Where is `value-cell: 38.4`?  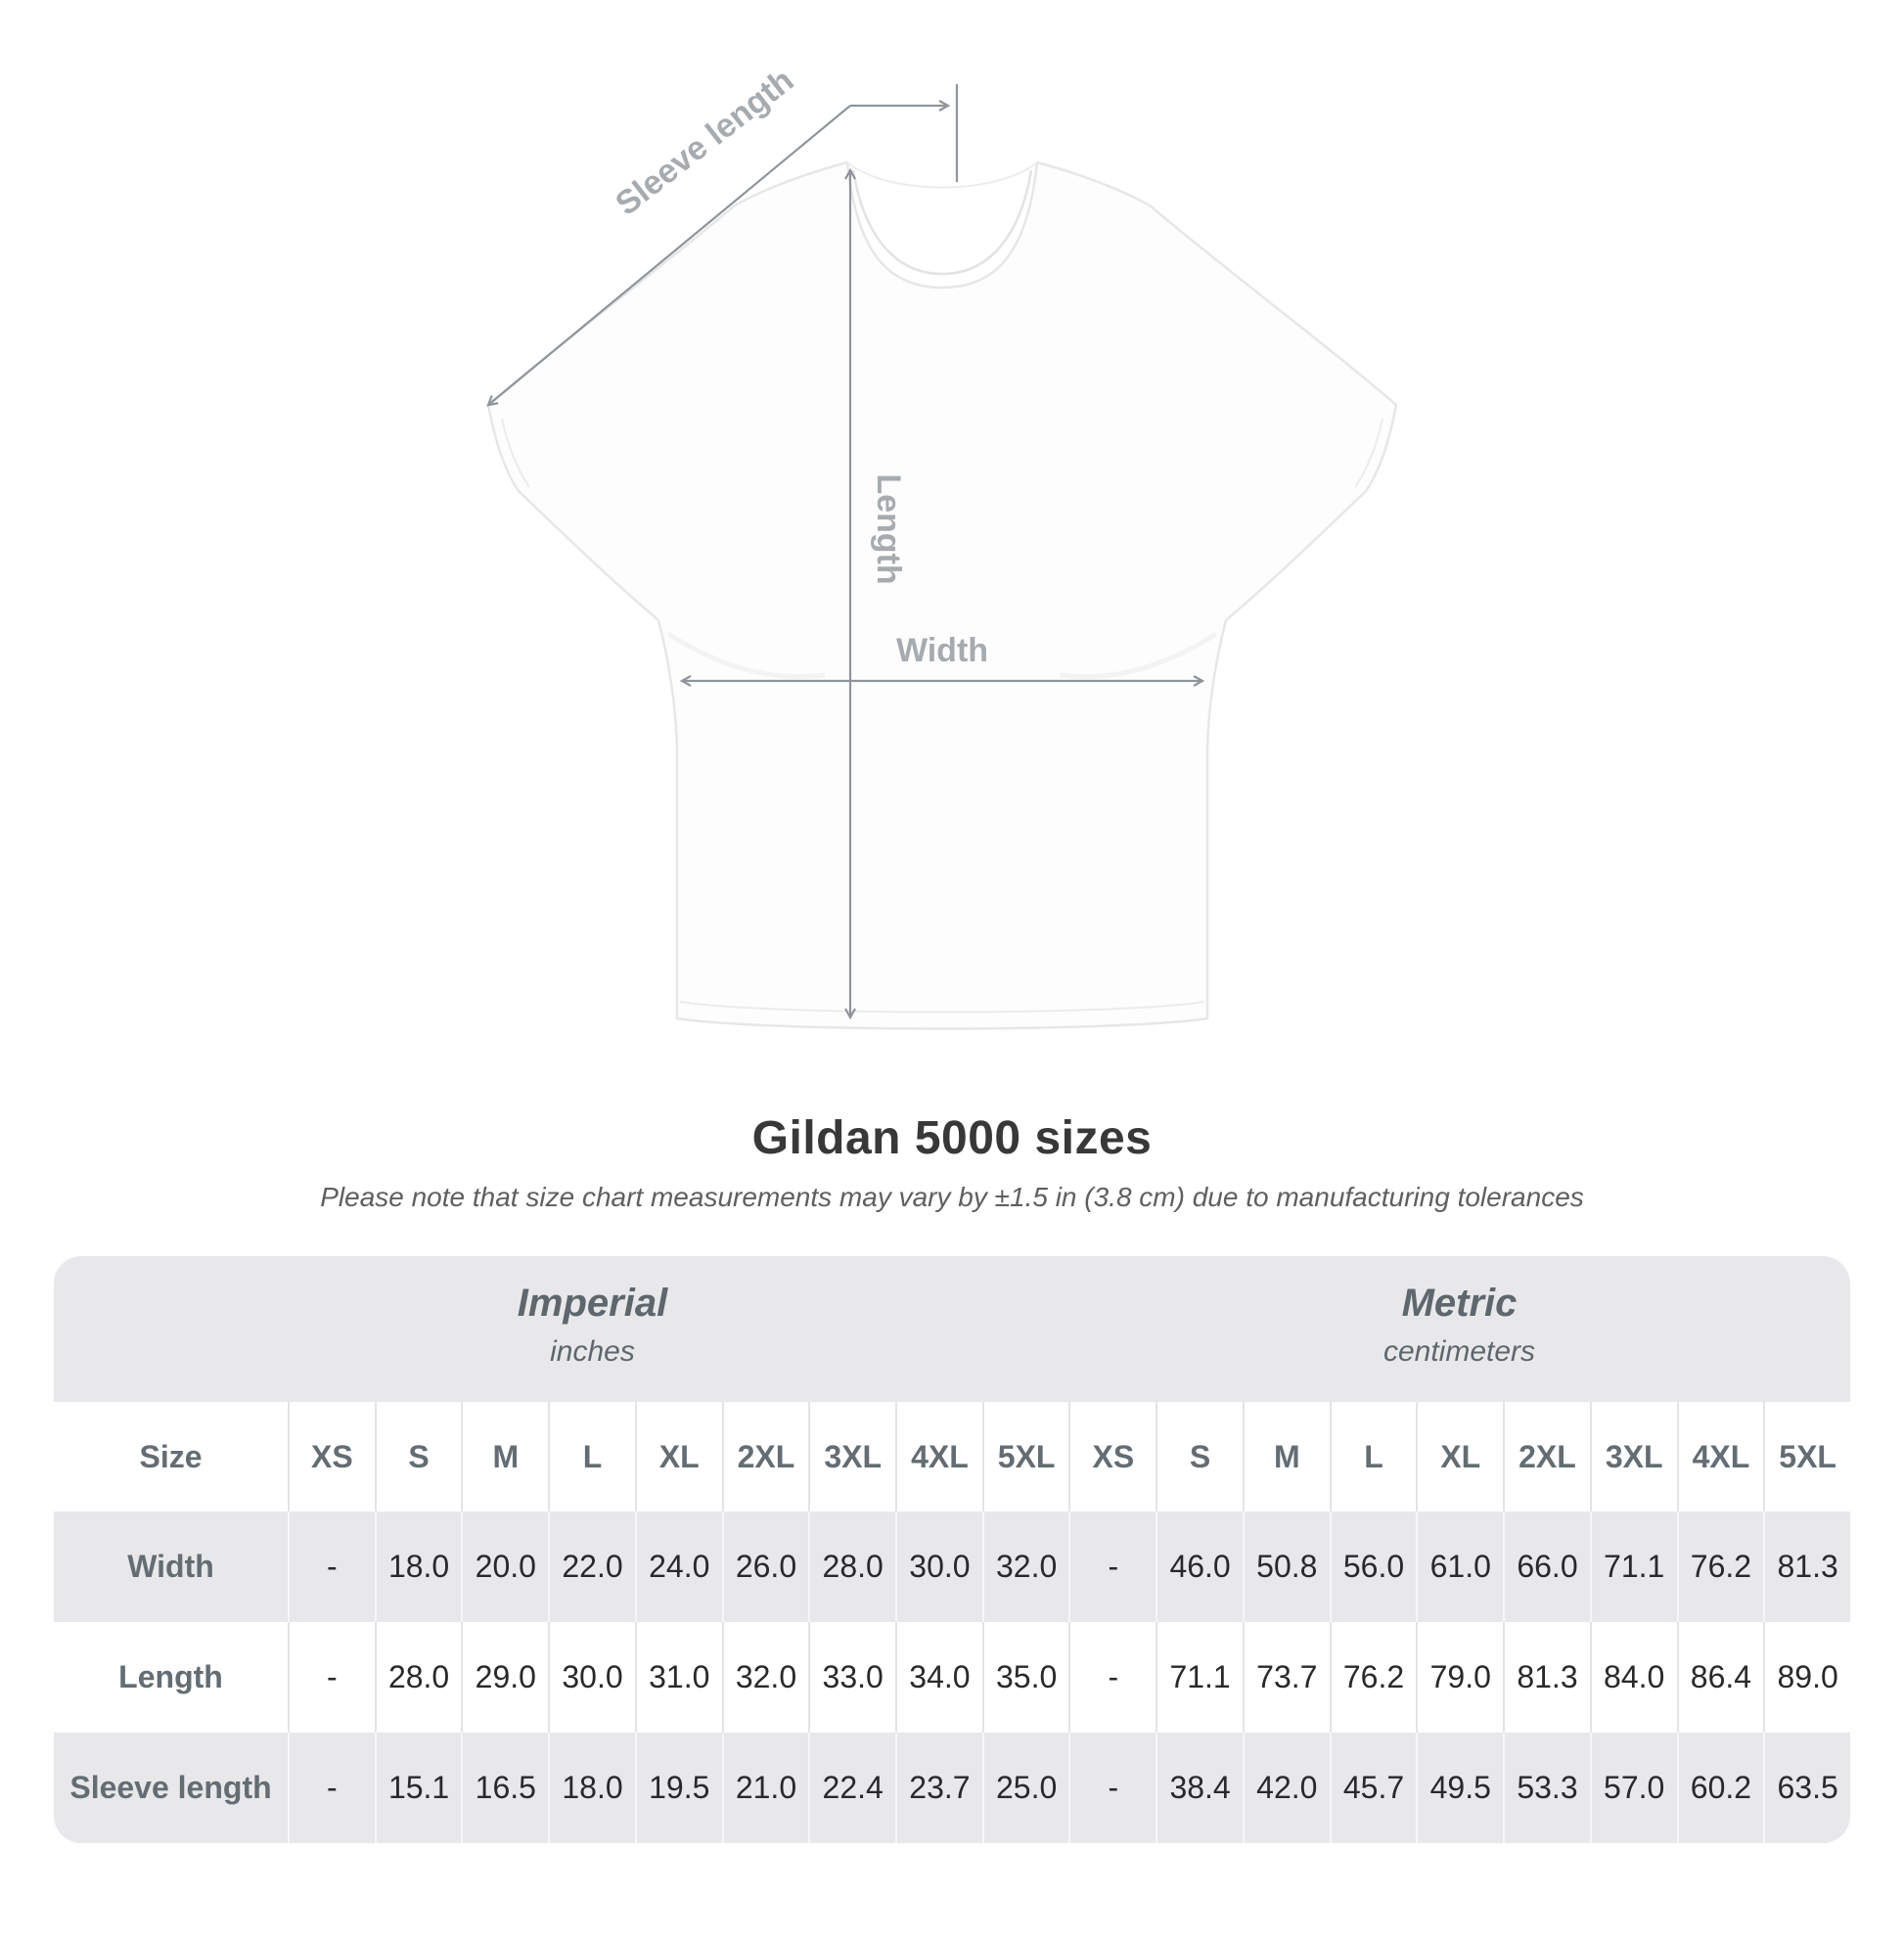 value-cell: 38.4 is located at coordinates (1199, 1788).